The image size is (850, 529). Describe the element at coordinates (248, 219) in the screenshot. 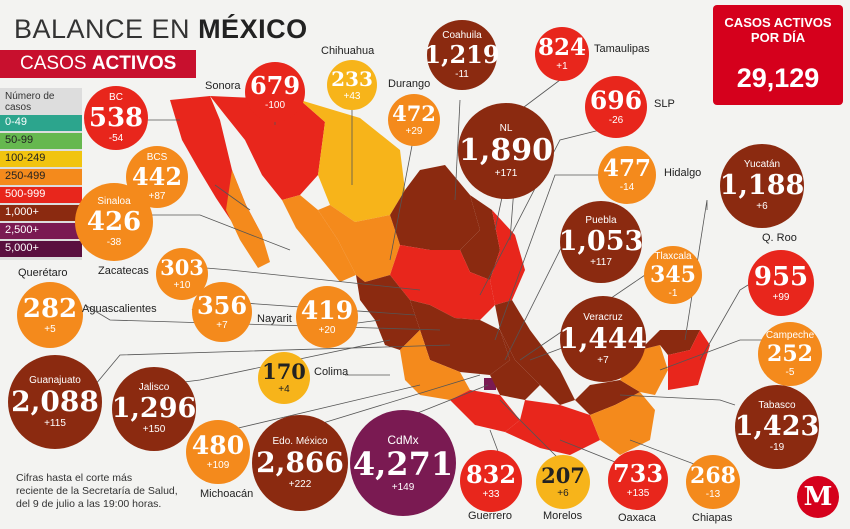

I see `map-bcs` at that location.